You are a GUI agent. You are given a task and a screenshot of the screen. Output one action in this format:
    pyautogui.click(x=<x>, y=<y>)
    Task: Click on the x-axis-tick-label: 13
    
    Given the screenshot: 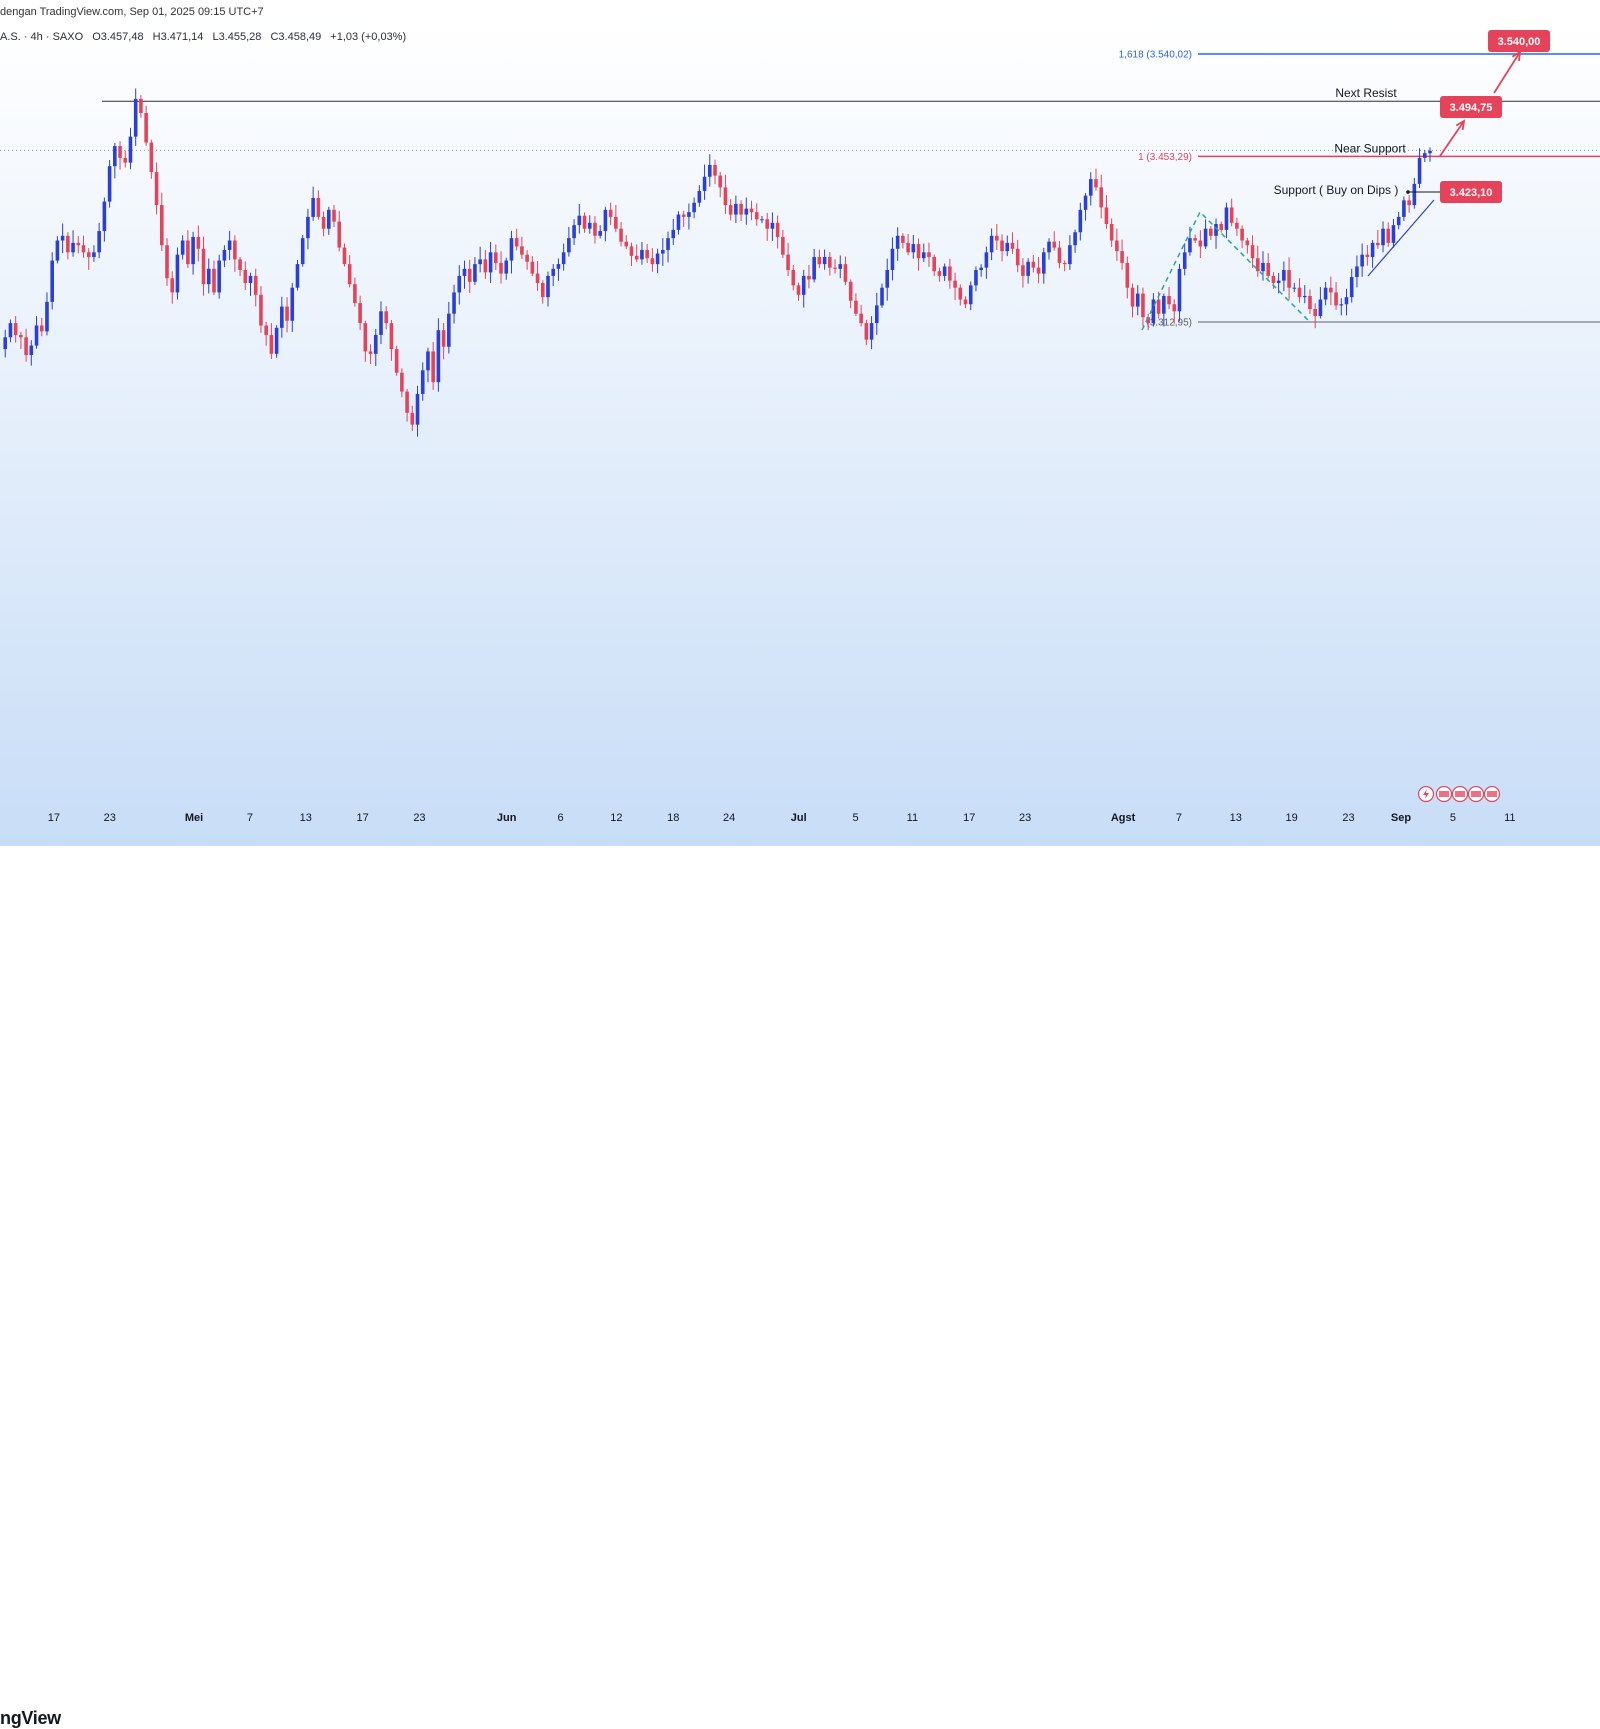 What is the action you would take?
    pyautogui.click(x=1236, y=818)
    